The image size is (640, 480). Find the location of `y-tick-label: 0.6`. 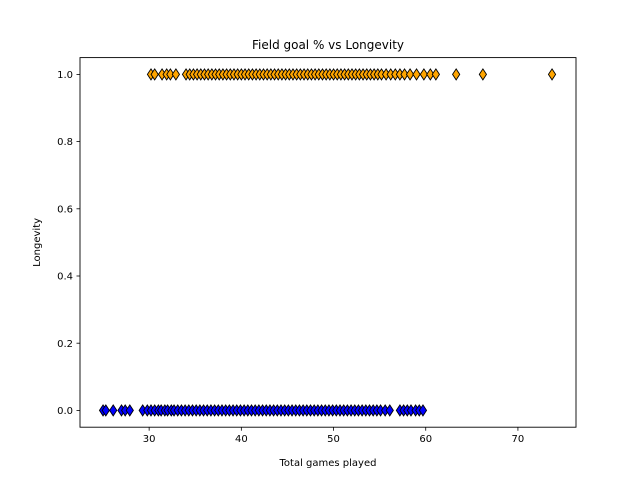

y-tick-label: 0.6 is located at coordinates (65, 209).